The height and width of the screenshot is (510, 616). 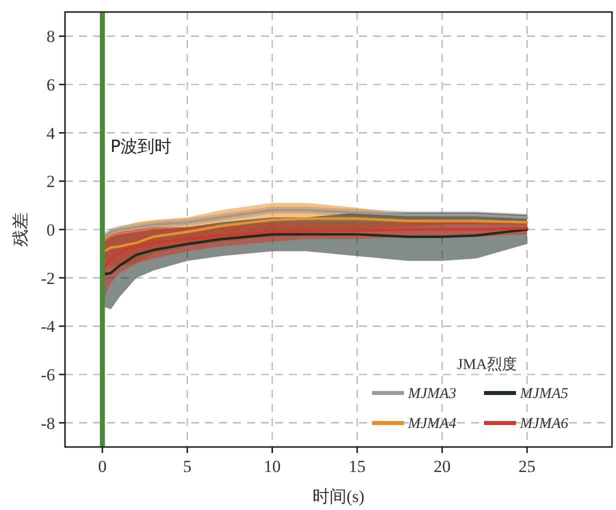 I want to click on x-tick-label: 0, so click(x=102, y=466).